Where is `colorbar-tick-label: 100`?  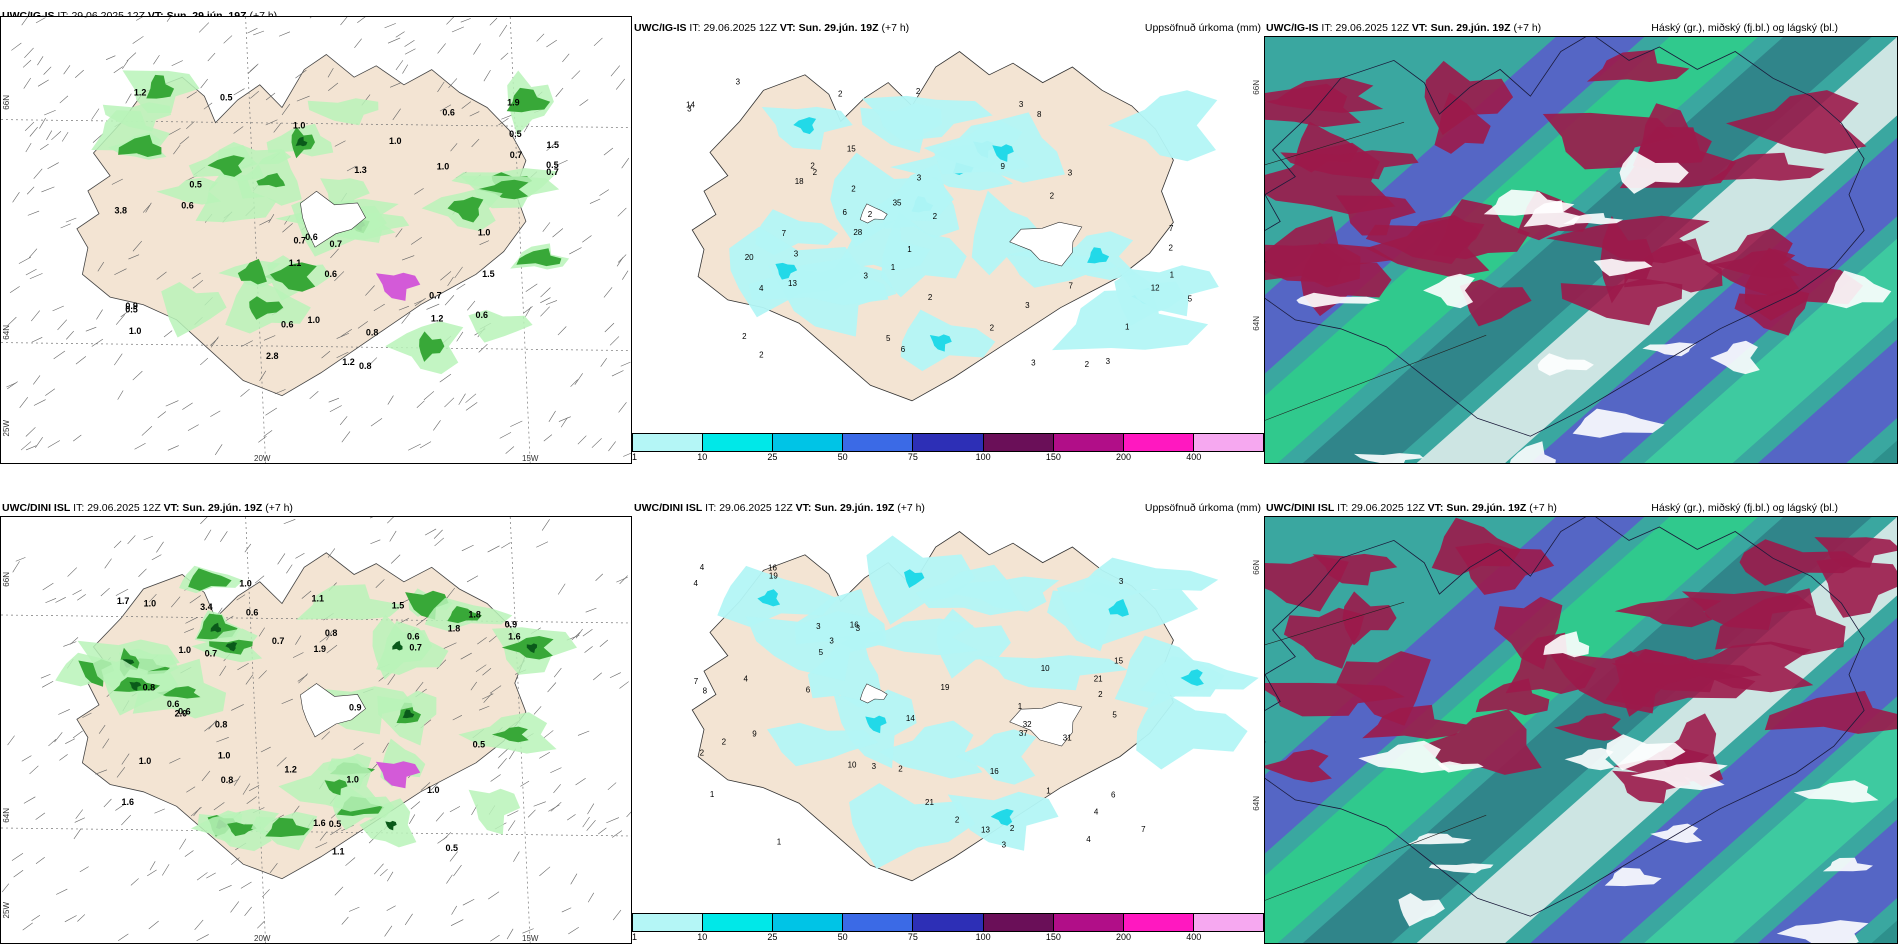
colorbar-tick-label: 100 is located at coordinates (983, 937).